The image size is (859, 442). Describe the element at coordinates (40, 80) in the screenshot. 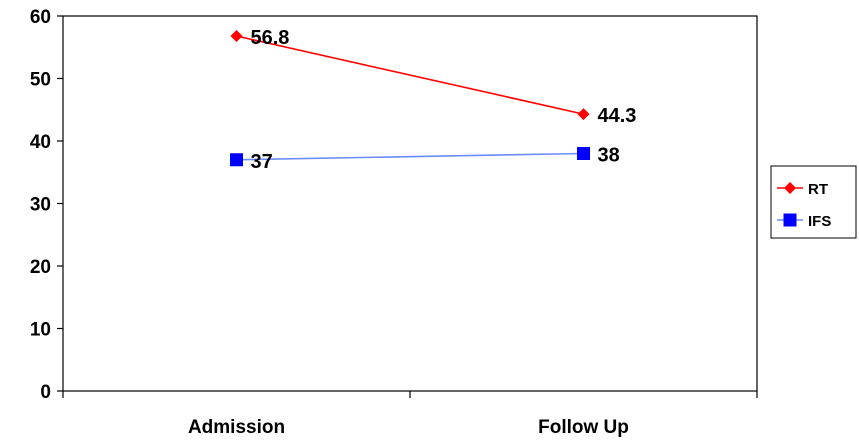

I see `y-tick-label: 50` at that location.